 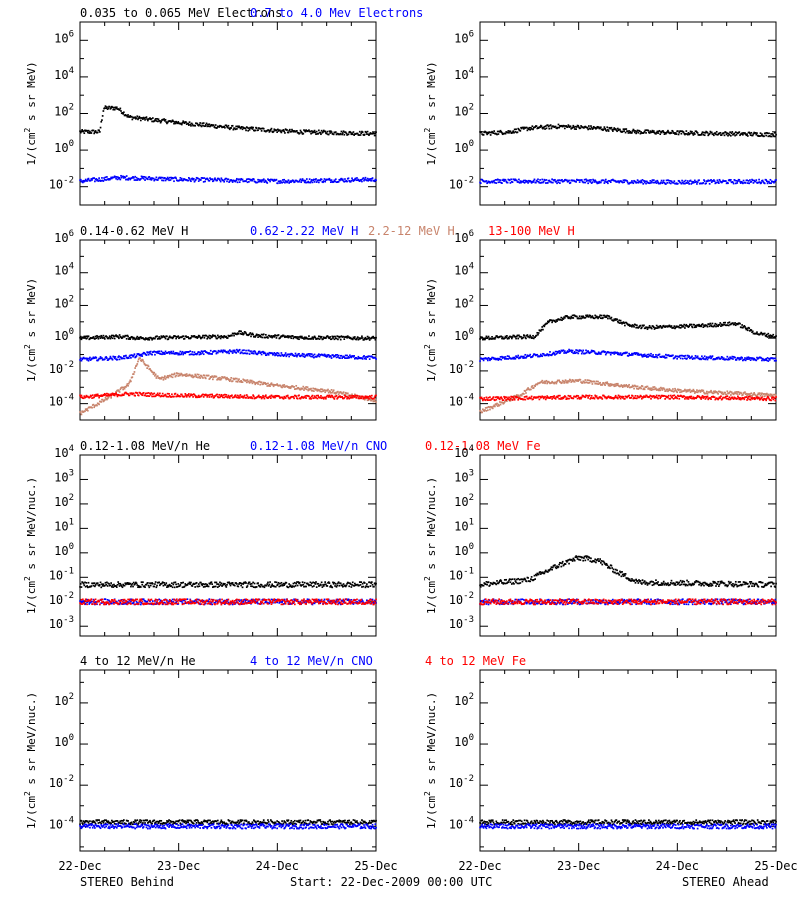 I want to click on legend-entry: 2.2-12 MeV H, so click(x=411, y=231).